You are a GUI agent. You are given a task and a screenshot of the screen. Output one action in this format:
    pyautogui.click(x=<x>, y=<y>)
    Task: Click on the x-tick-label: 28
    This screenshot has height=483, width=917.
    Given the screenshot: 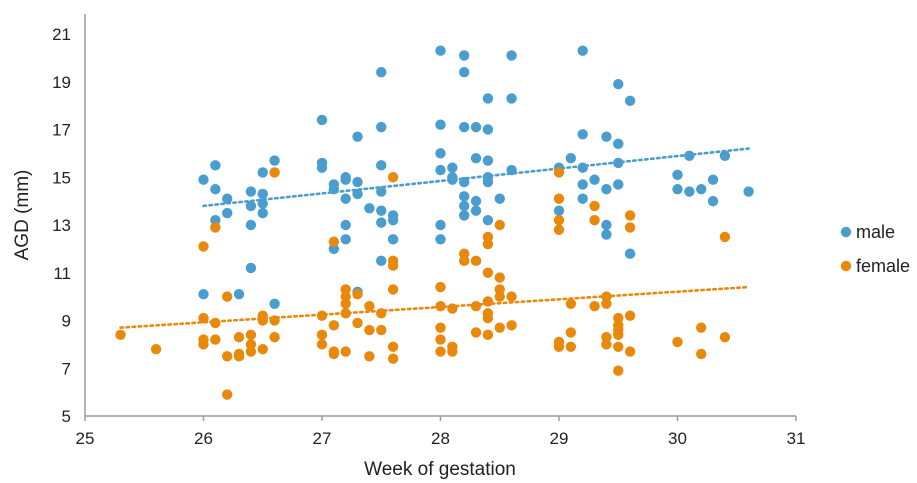 What is the action you would take?
    pyautogui.click(x=440, y=438)
    